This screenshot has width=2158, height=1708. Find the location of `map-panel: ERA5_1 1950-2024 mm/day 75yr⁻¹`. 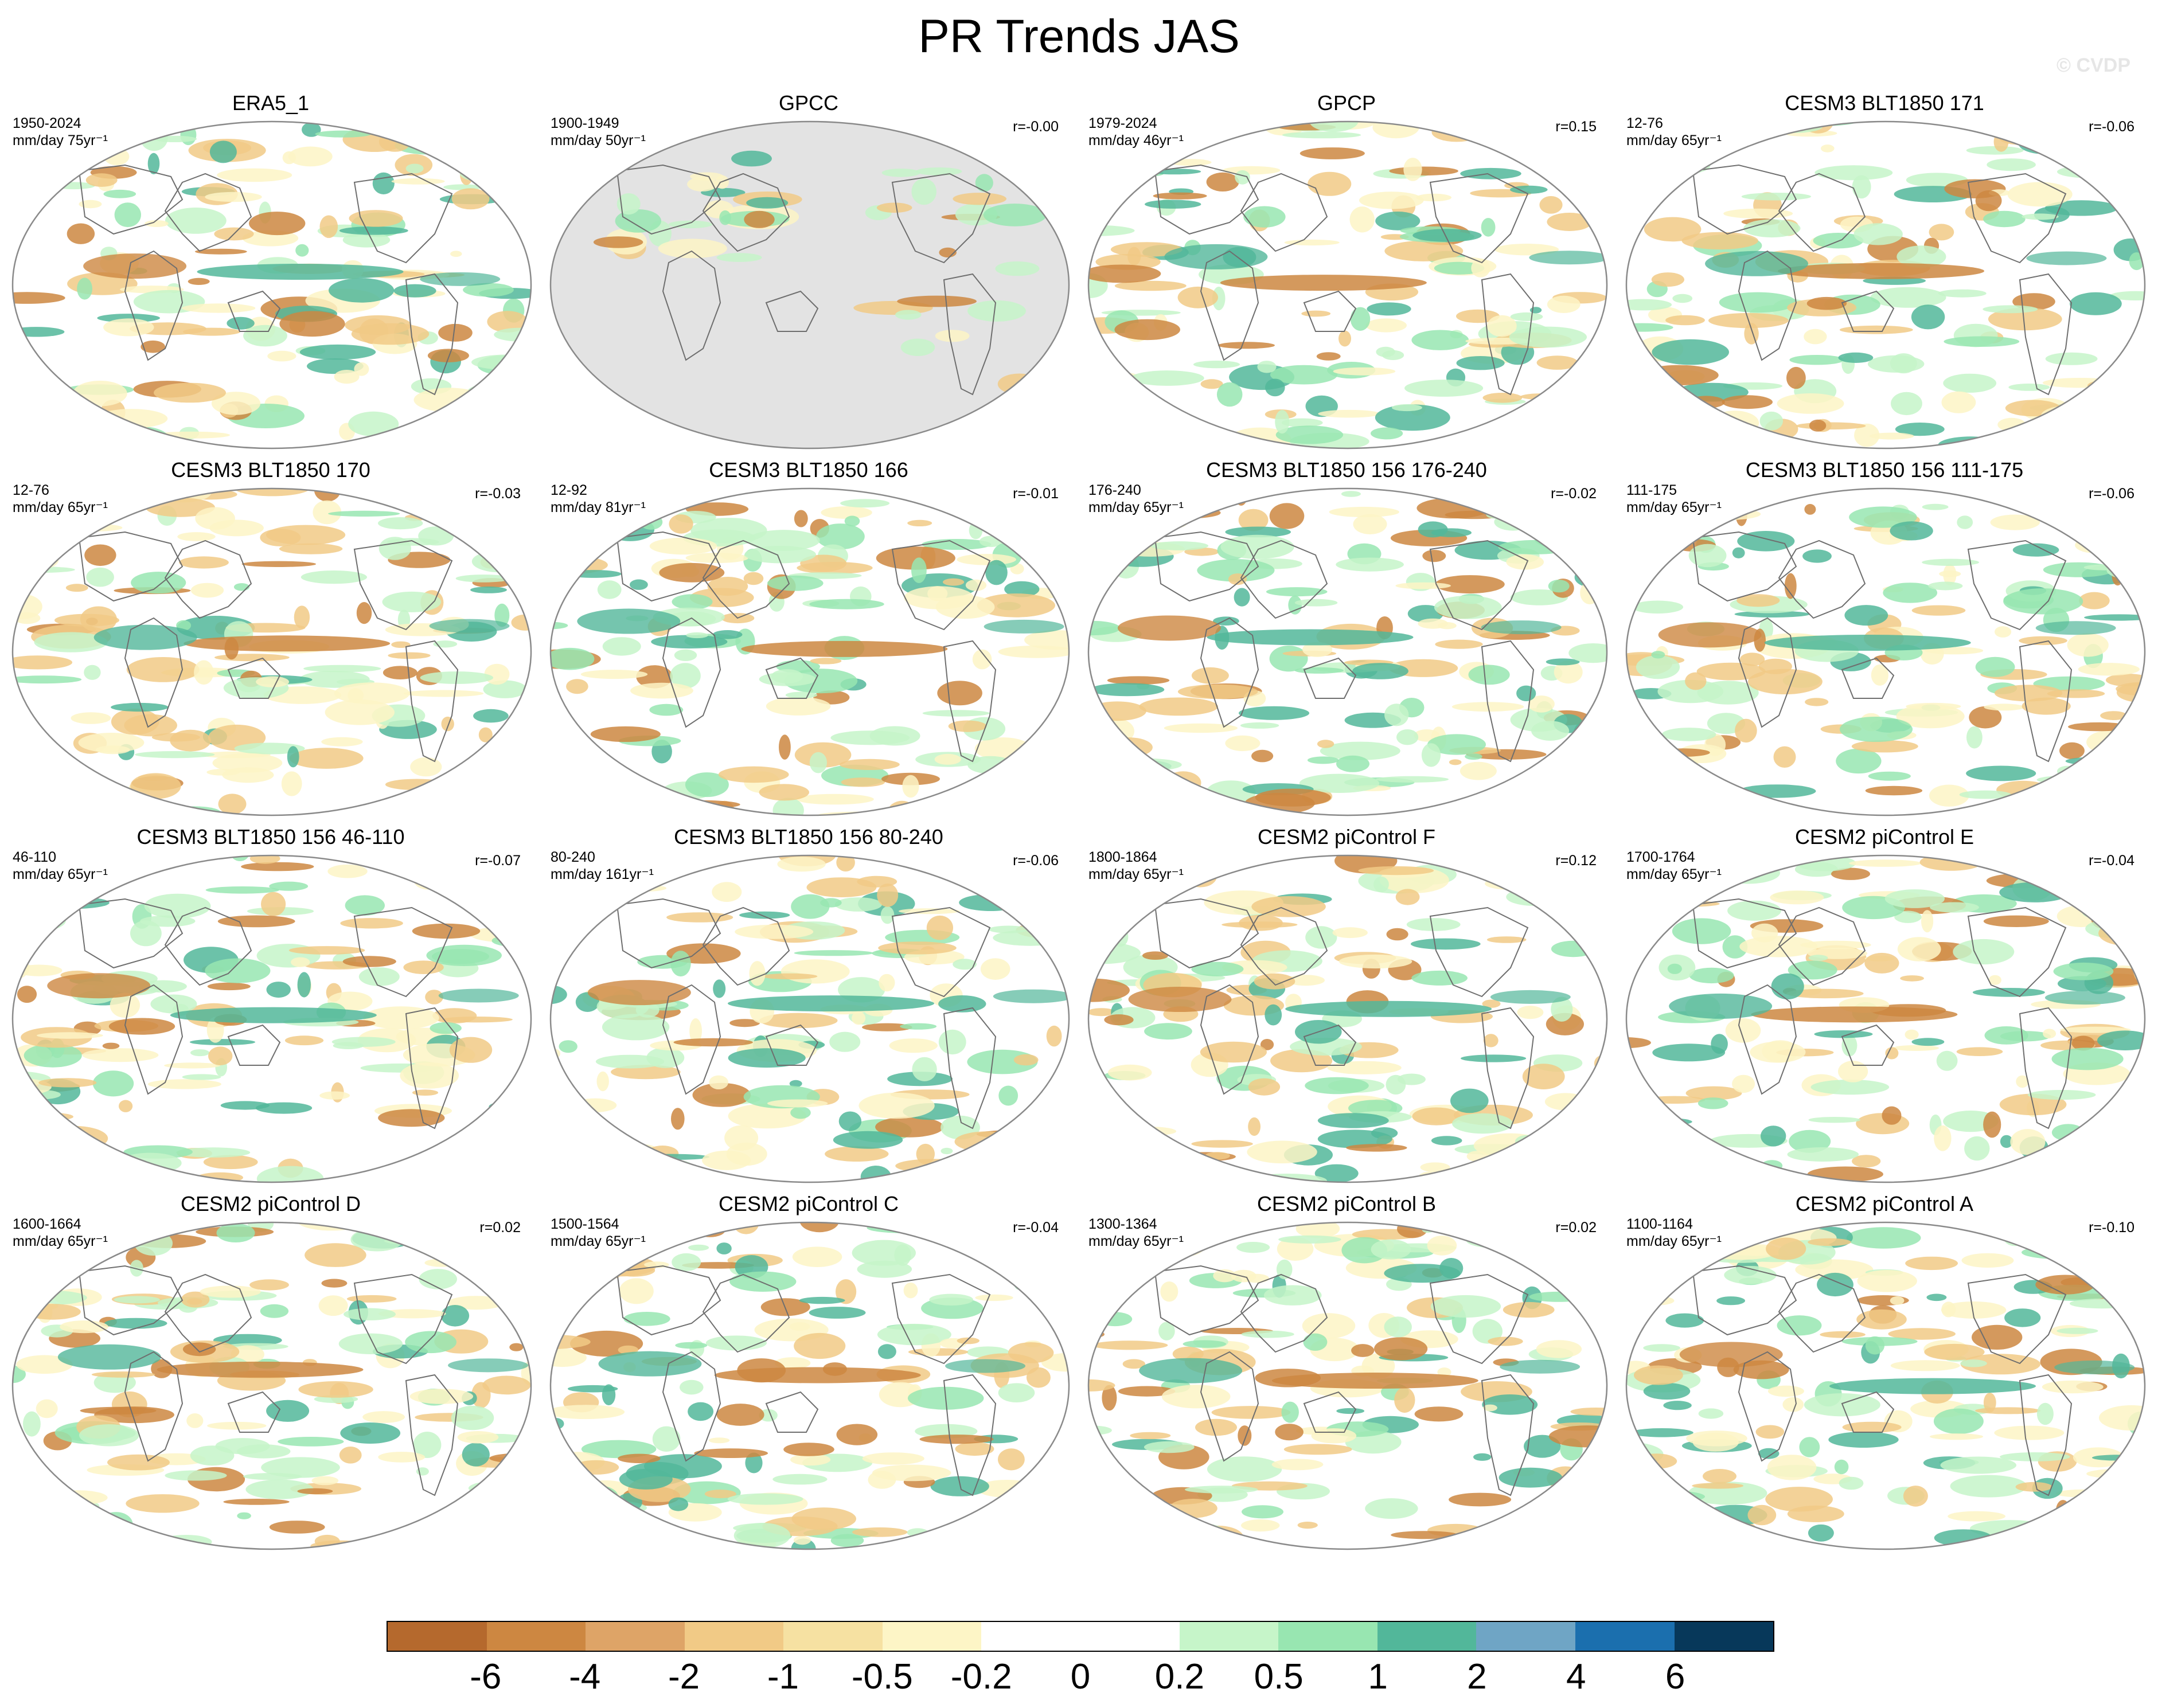

map-panel: ERA5_1 1950-2024 mm/day 75yr⁻¹ is located at coordinates (270, 274).